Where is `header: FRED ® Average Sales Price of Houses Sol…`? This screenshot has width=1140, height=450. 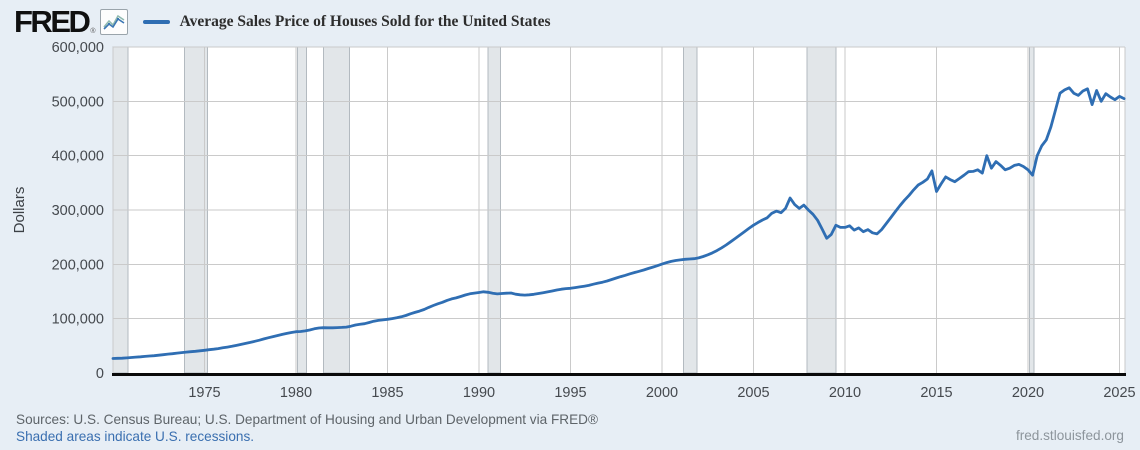
header: FRED ® Average Sales Price of Houses Sol… is located at coordinates (282, 22).